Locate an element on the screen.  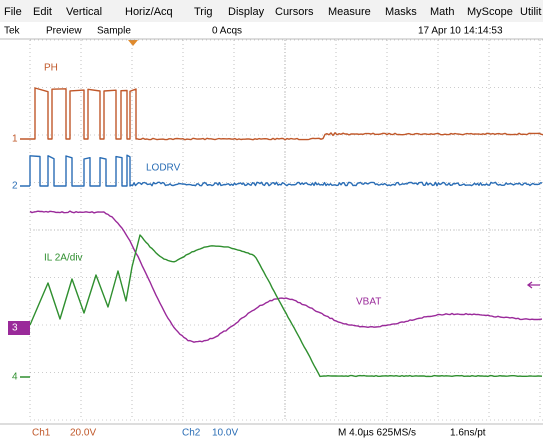
datetime: 17 Apr 10 14:14:53 is located at coordinates (460, 31).